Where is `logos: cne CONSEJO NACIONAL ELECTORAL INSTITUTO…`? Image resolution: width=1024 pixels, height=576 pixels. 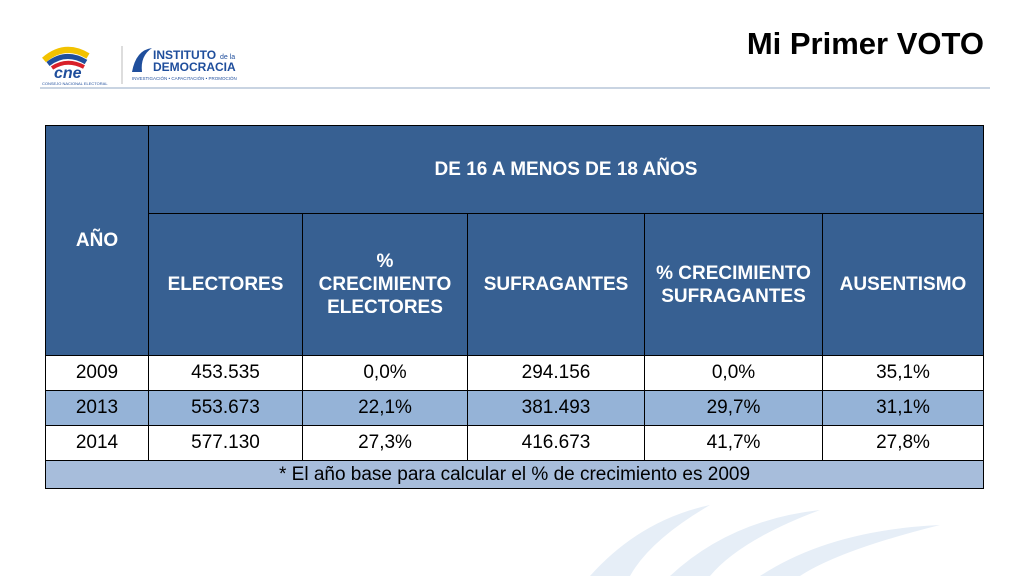 logos: cne CONSEJO NACIONAL ELECTORAL INSTITUTO… is located at coordinates (139, 66).